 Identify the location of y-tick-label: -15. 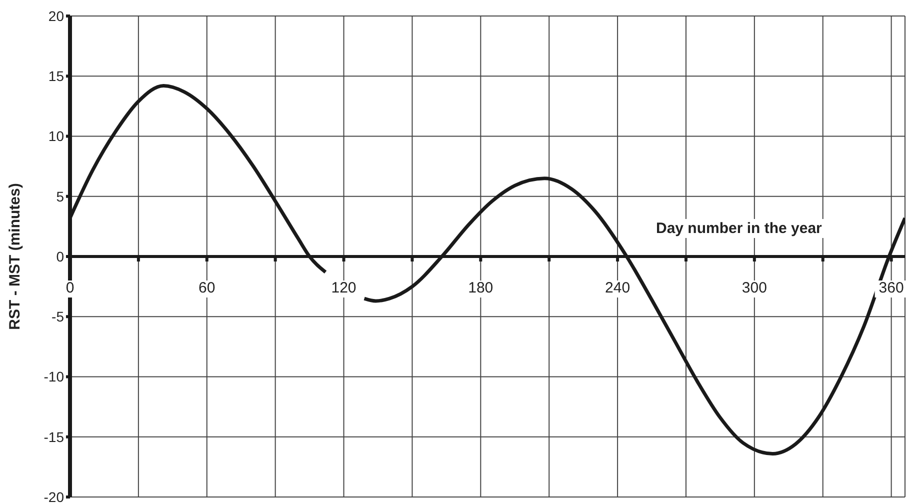
(54, 436).